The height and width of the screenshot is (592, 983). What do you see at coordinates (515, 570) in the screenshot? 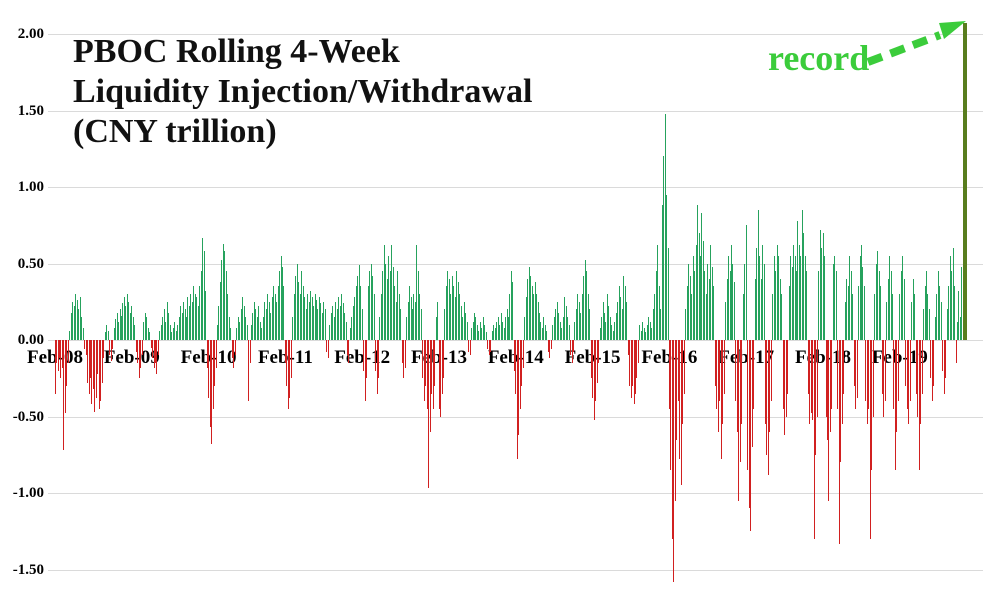
I see `gridline` at bounding box center [515, 570].